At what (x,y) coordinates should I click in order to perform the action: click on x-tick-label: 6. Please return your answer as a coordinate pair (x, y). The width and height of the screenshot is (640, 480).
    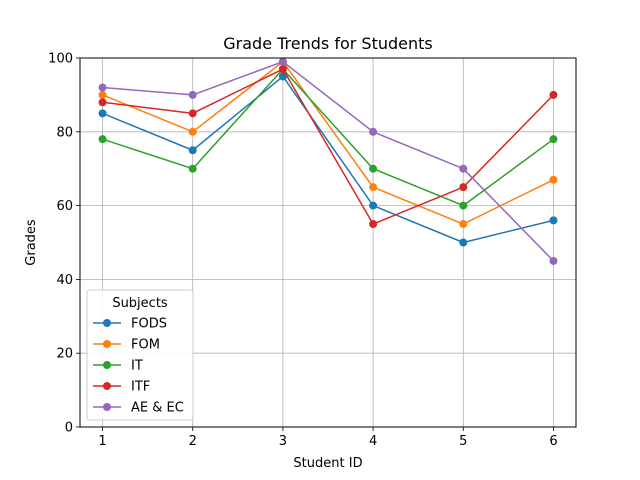
    Looking at the image, I should click on (553, 441).